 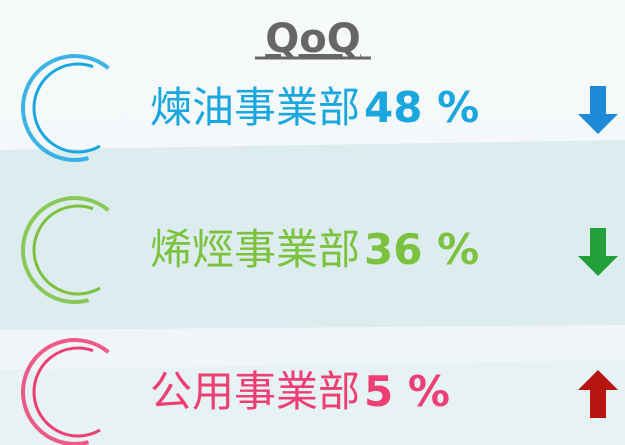 I want to click on item-text: 烯烴事業部36 %, so click(x=314, y=249).